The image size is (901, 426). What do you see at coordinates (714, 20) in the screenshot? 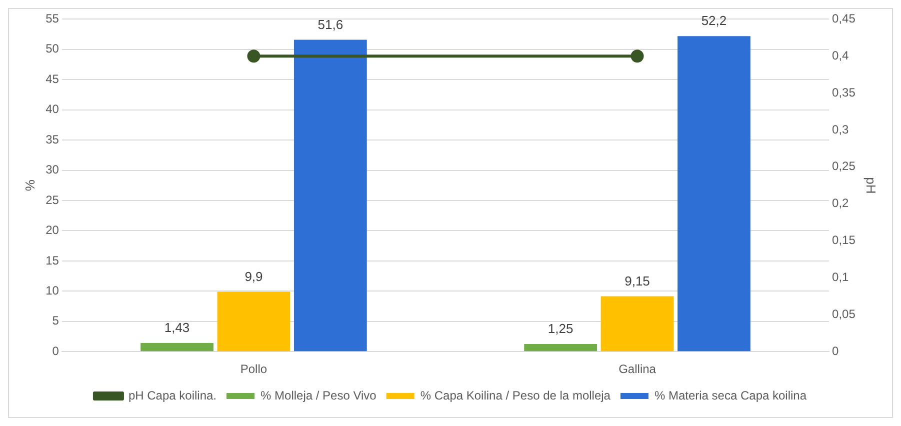
I see `data-label: 52,2` at bounding box center [714, 20].